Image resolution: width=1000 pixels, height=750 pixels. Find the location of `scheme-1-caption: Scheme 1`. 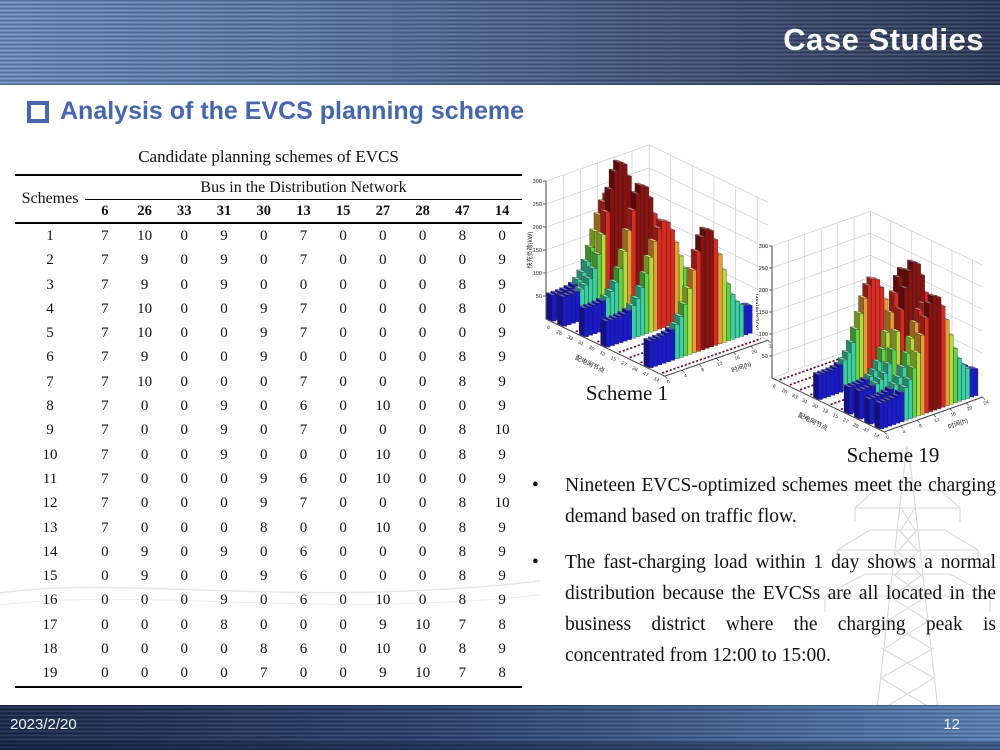

scheme-1-caption: Scheme 1 is located at coordinates (627, 393).